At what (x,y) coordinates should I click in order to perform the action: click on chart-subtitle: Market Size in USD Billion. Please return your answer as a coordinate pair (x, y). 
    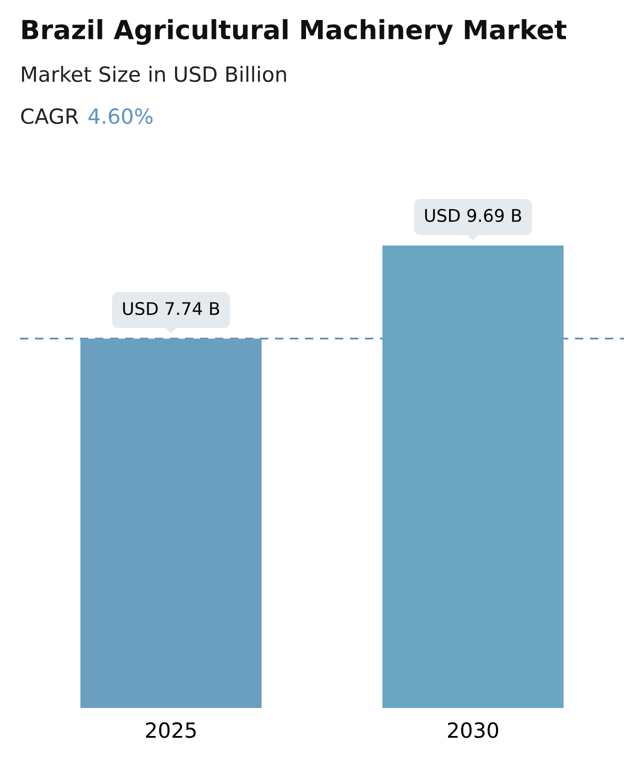
    Looking at the image, I should click on (154, 74).